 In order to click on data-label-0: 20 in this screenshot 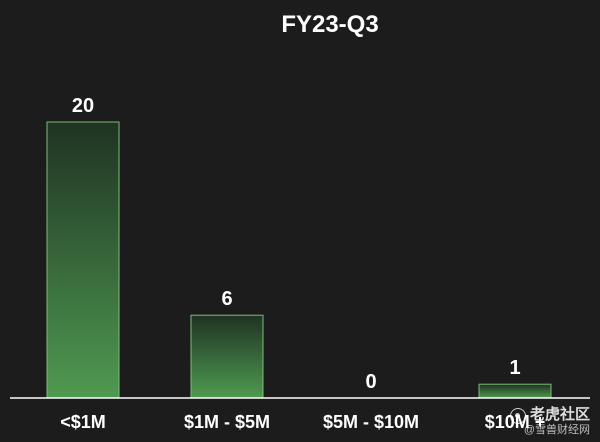, I will do `click(83, 106)`.